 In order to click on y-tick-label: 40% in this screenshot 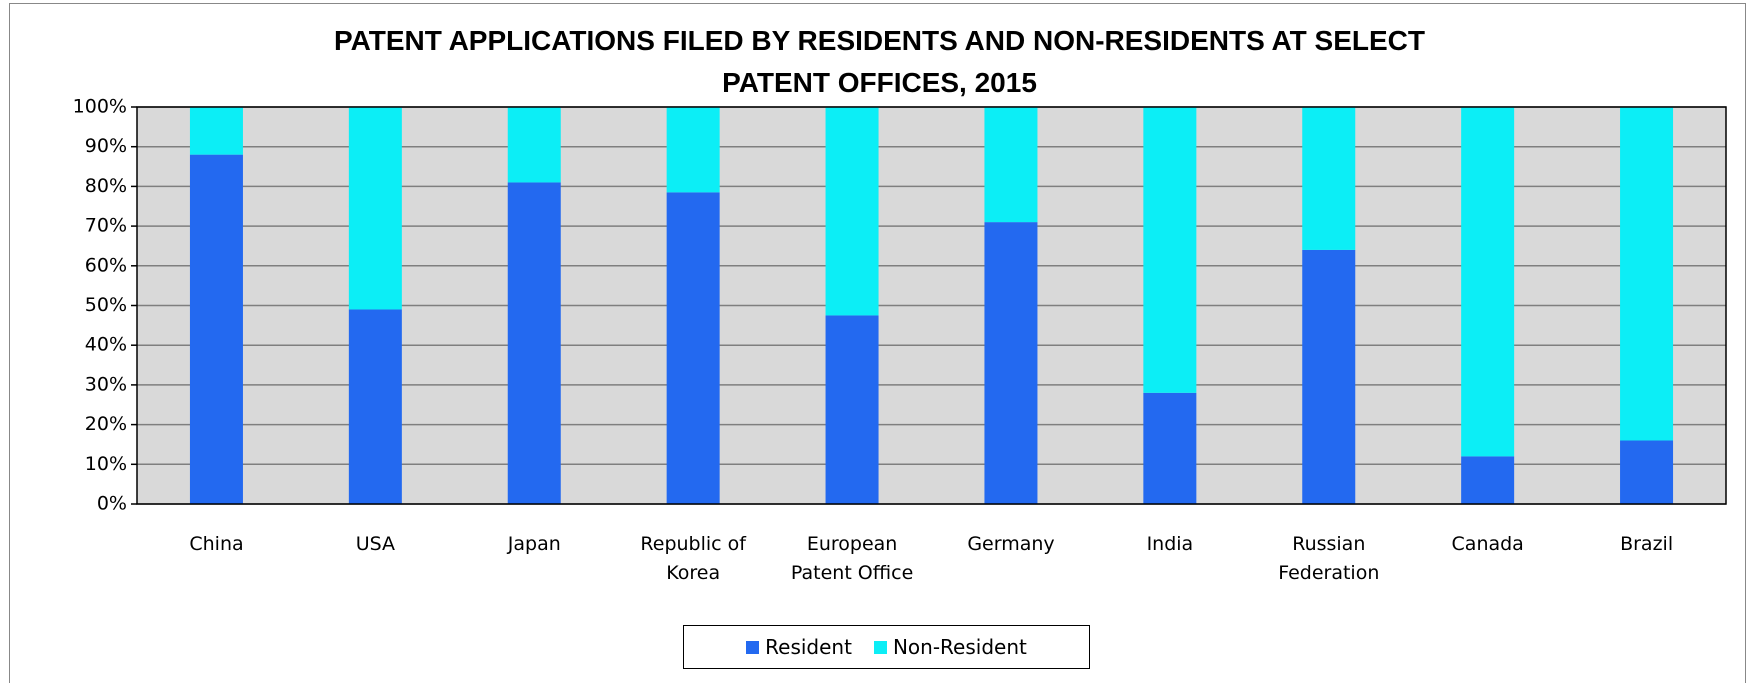, I will do `click(106, 345)`.